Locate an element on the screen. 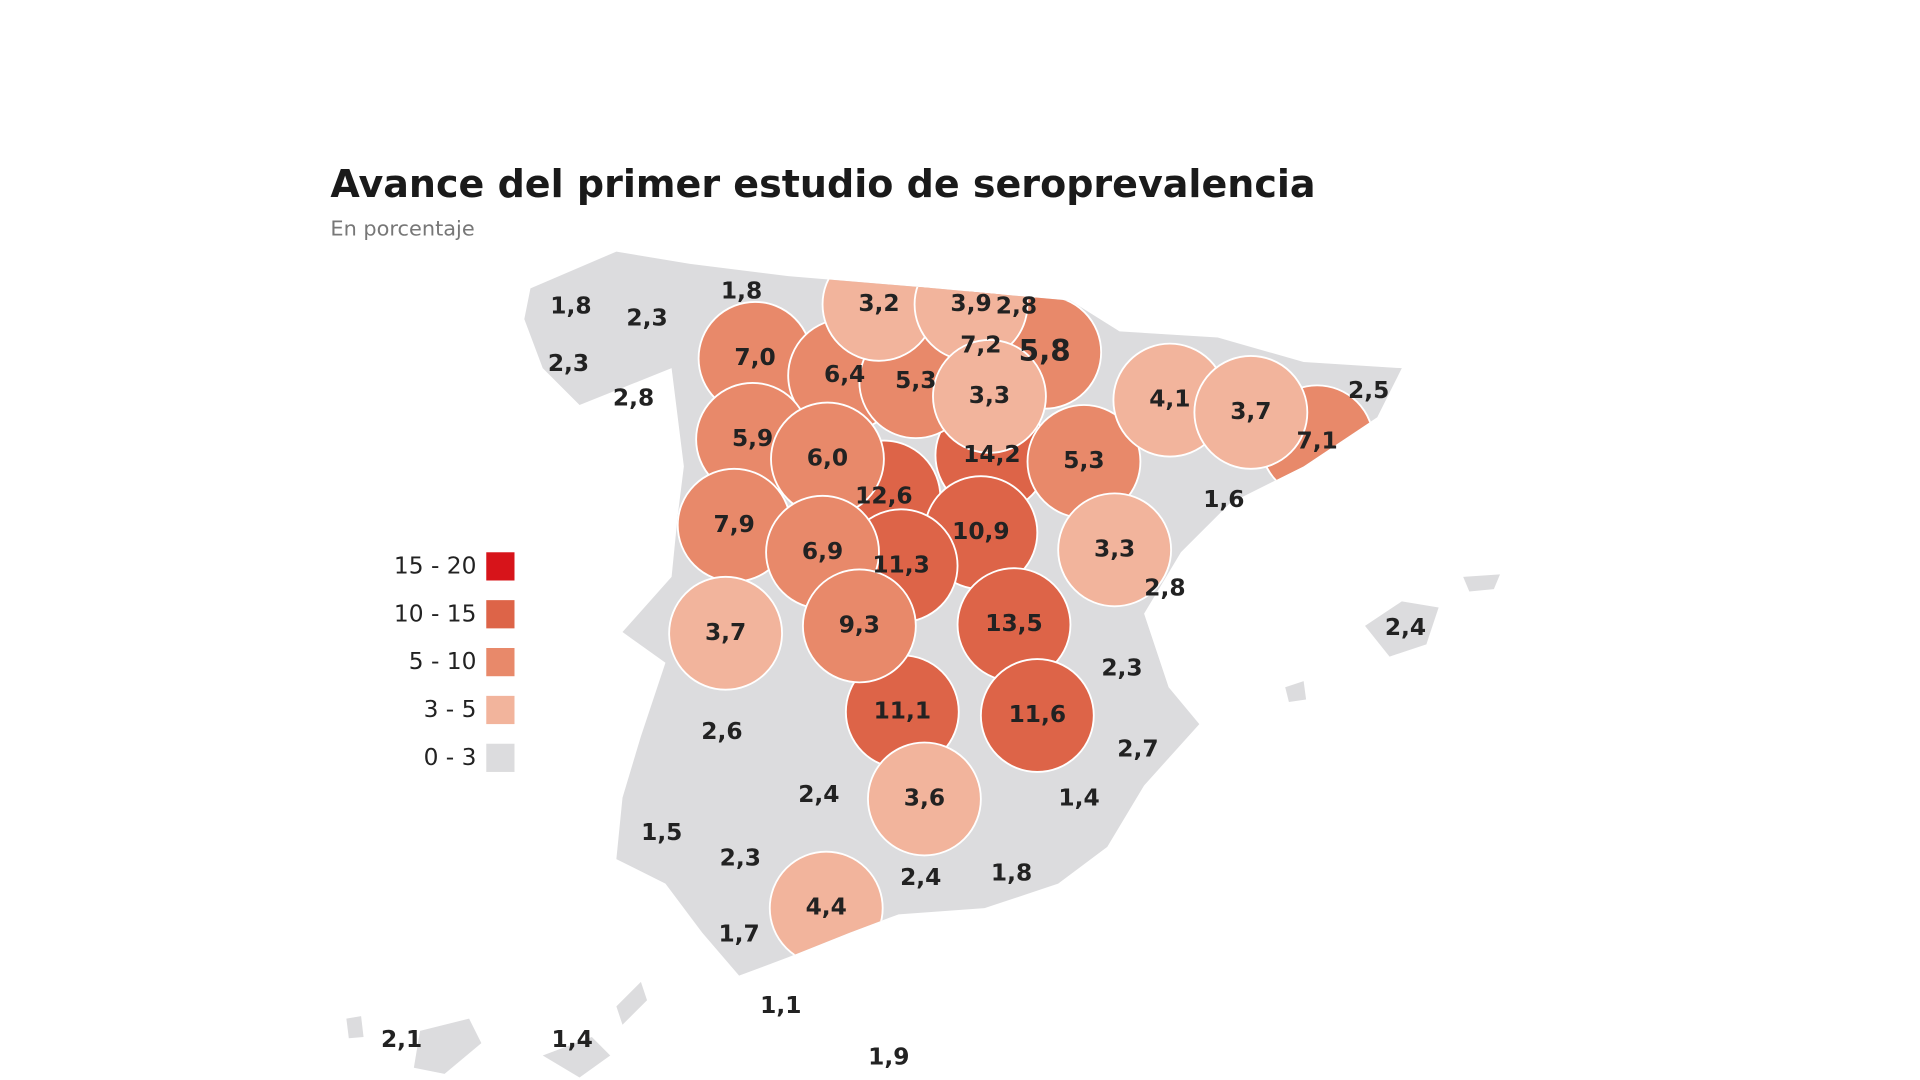 This screenshot has height=1080, width=1920. region-label: 11,3 is located at coordinates (900, 564).